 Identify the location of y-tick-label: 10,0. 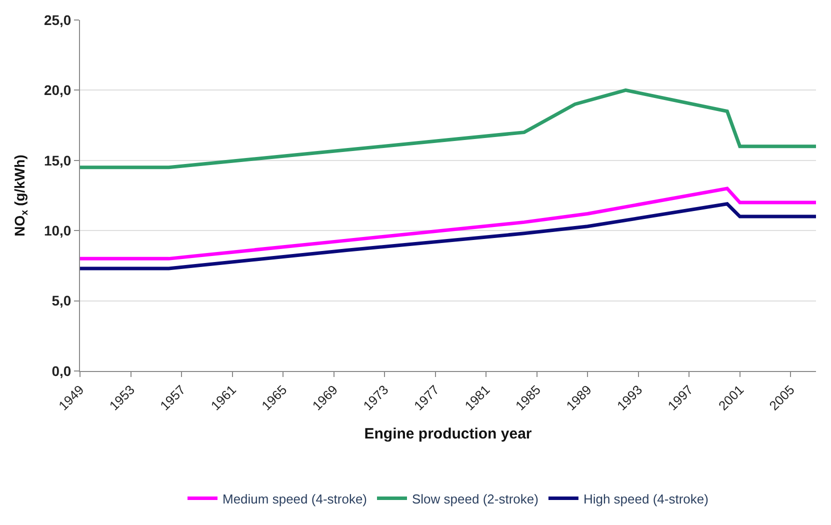
(58, 230).